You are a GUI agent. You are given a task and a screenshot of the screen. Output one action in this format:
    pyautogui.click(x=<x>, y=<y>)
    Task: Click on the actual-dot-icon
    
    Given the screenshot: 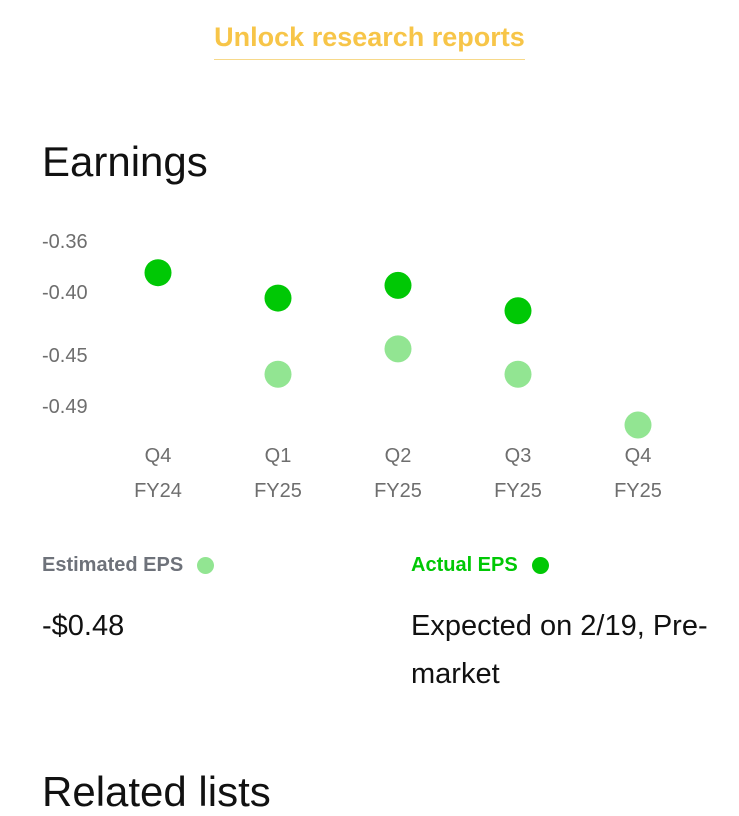 What is the action you would take?
    pyautogui.click(x=540, y=565)
    